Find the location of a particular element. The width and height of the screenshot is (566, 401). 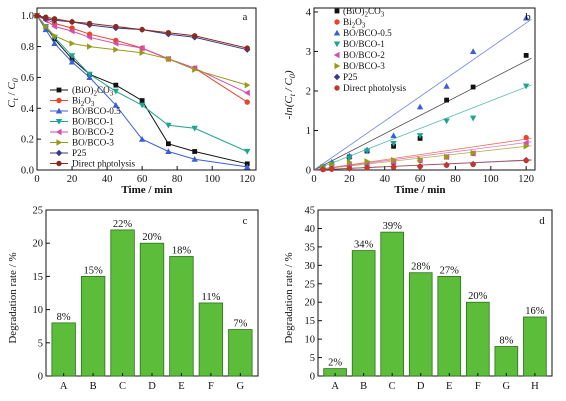

x-tick-label: E is located at coordinates (449, 386).